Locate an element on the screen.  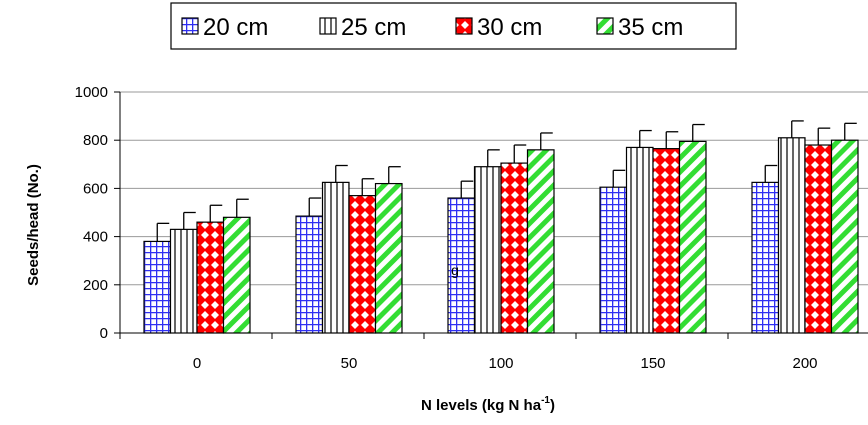
legend-box is located at coordinates (453, 26).